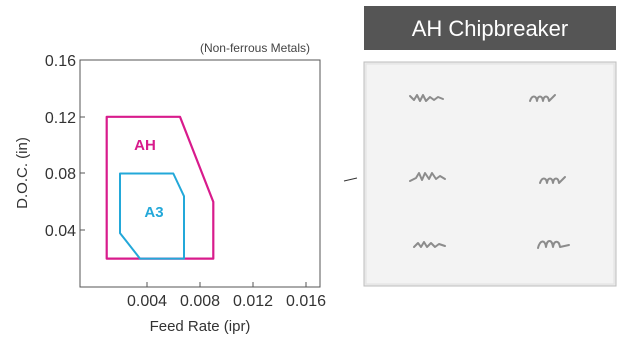 This screenshot has height=339, width=623. I want to click on y-tick-label: 0.12, so click(60, 118).